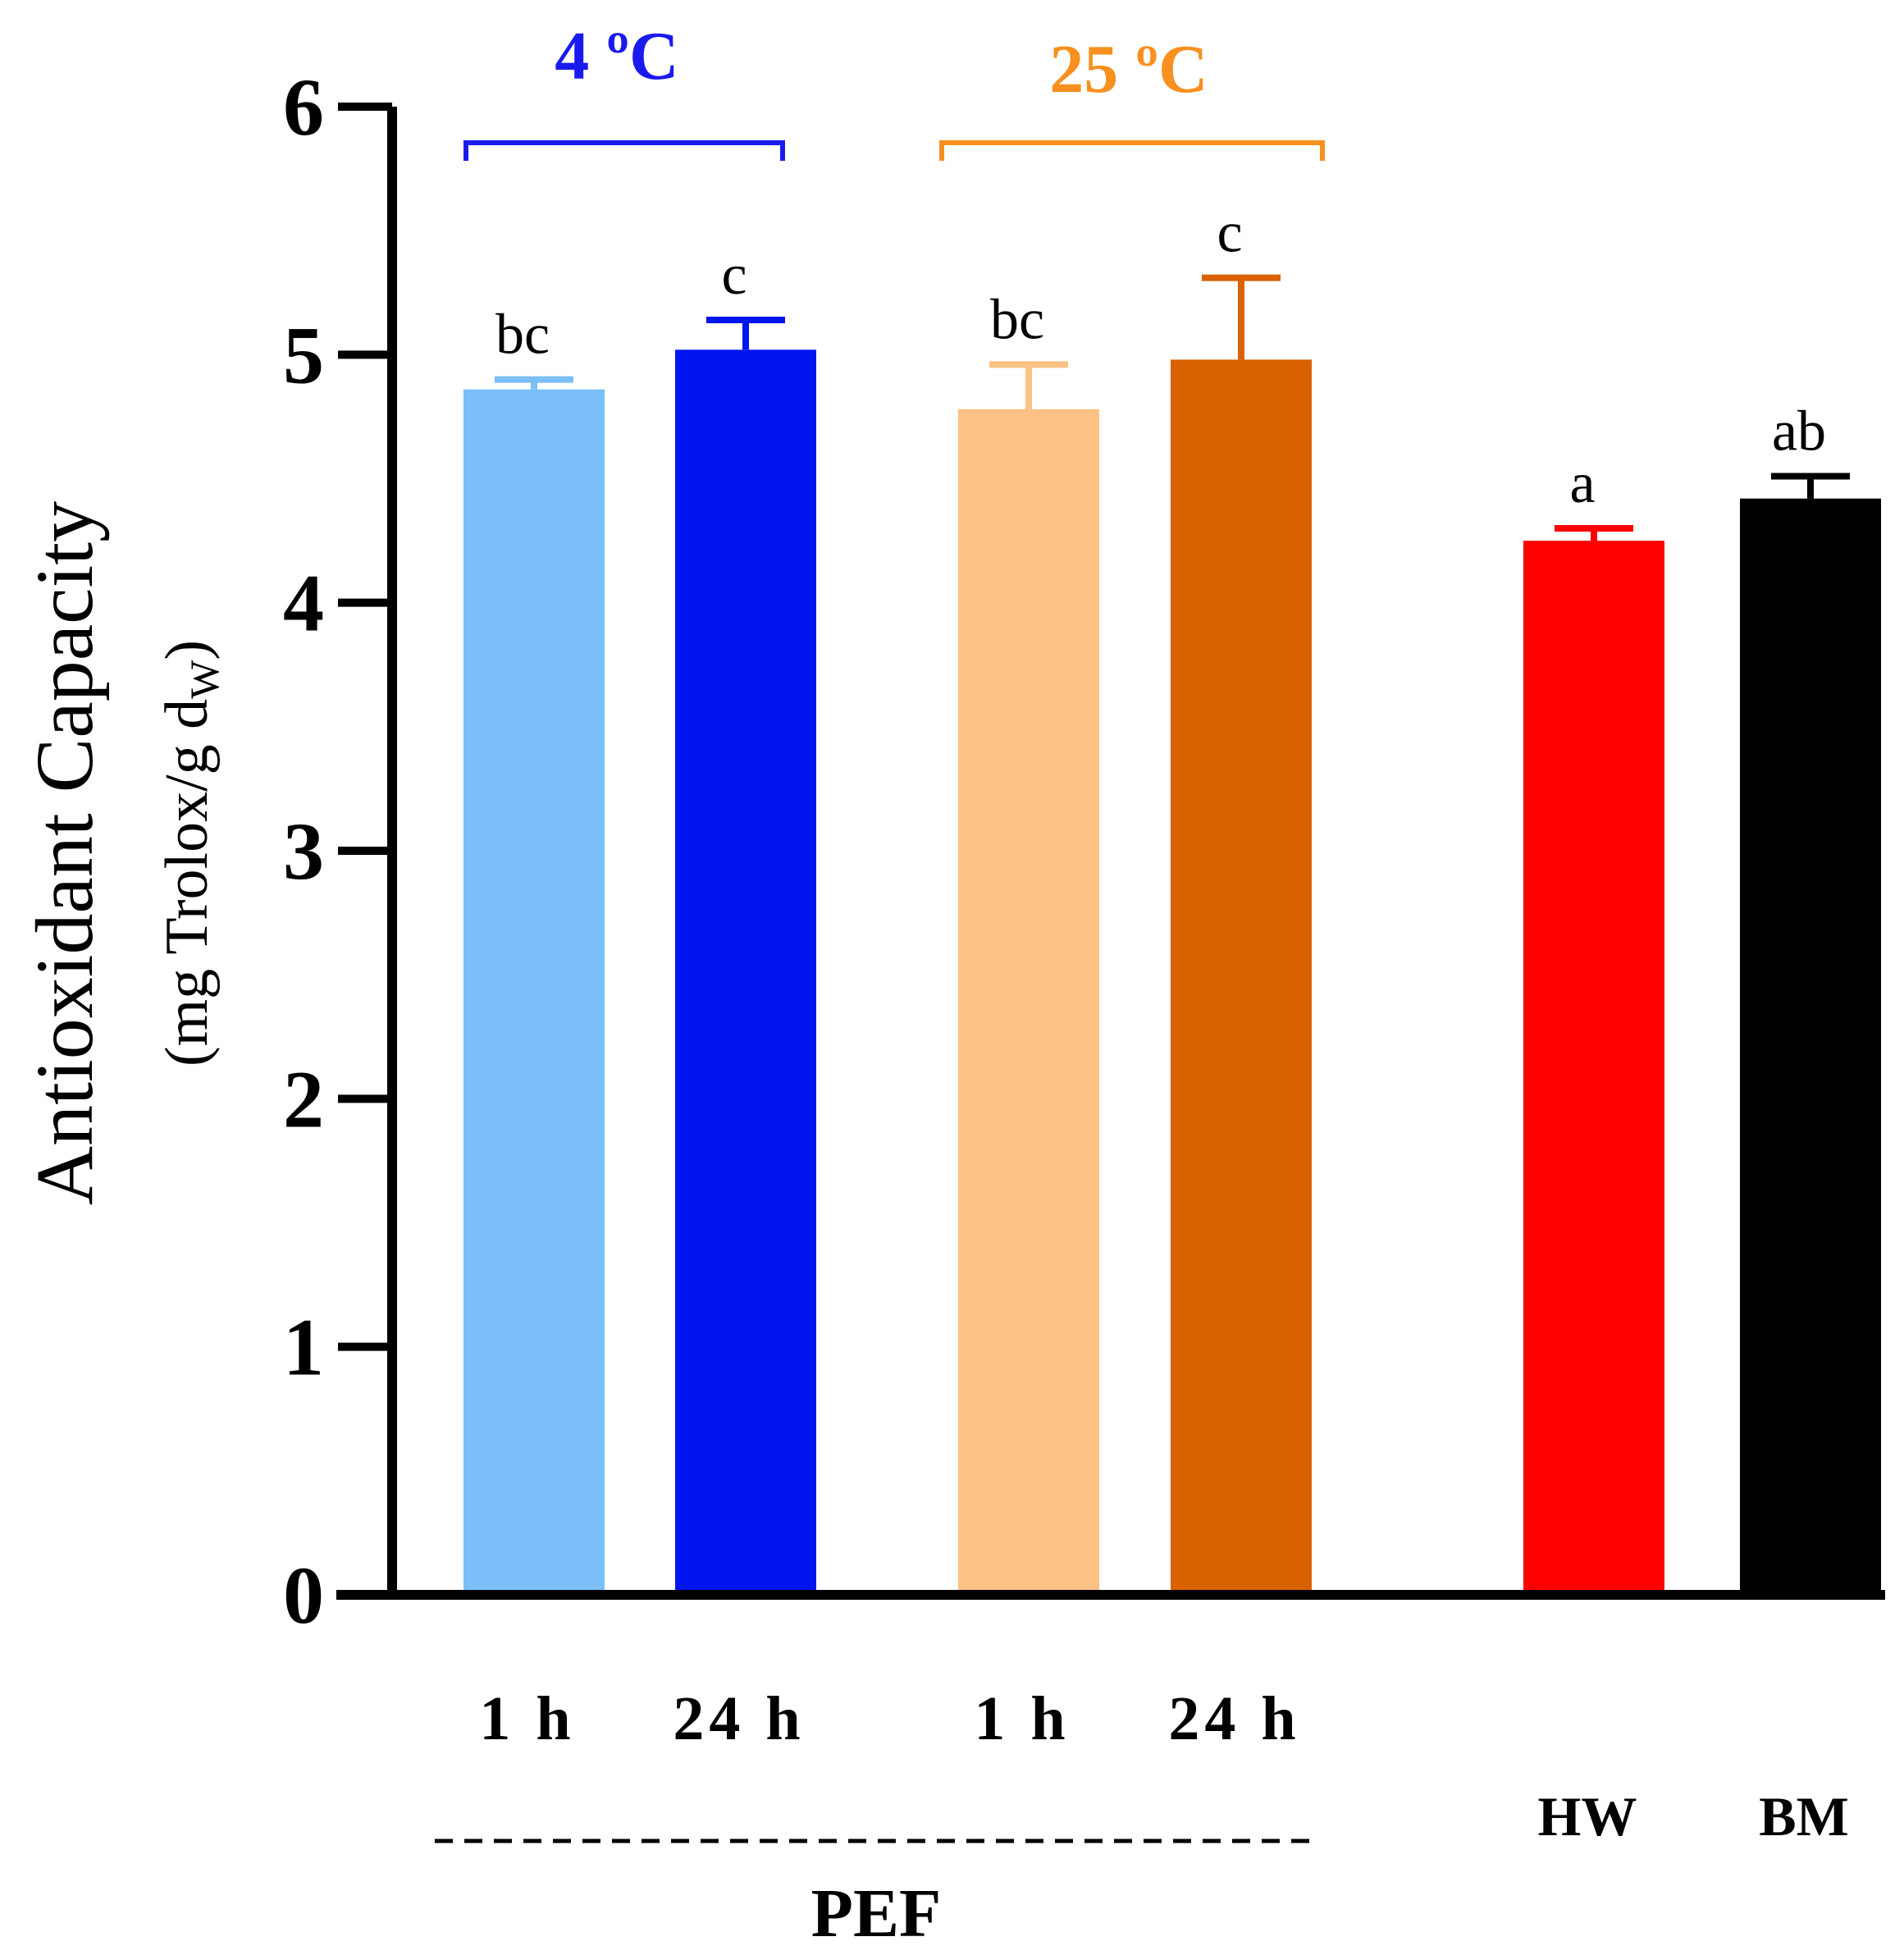 Image resolution: width=1904 pixels, height=1955 pixels. Describe the element at coordinates (1242, 977) in the screenshot. I see `bar-3-24-h` at that location.